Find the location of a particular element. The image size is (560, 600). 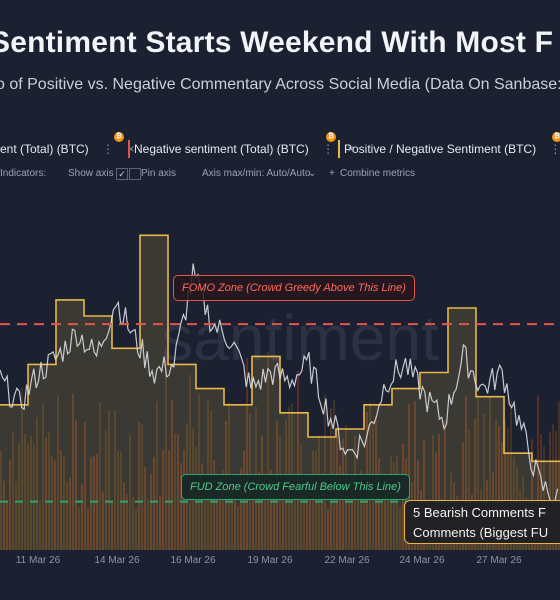

combine-metrics-button: Combine metrics is located at coordinates (378, 173).